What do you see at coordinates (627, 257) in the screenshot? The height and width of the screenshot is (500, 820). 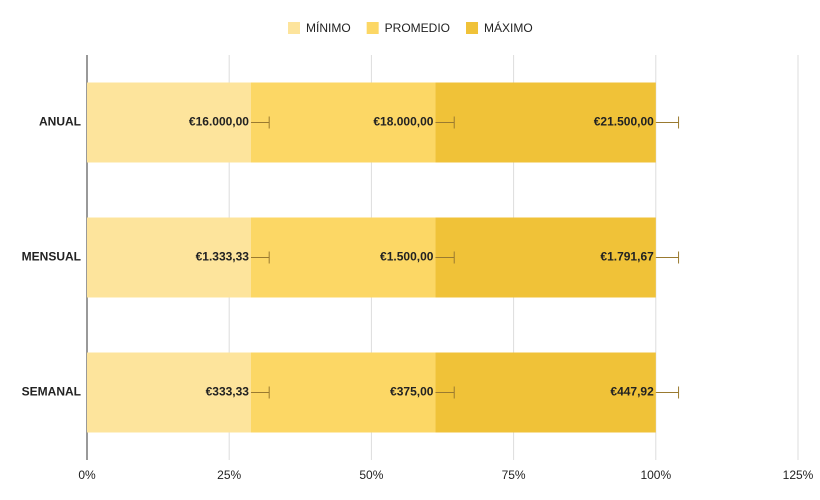 I see `data-label: €1.791,67` at bounding box center [627, 257].